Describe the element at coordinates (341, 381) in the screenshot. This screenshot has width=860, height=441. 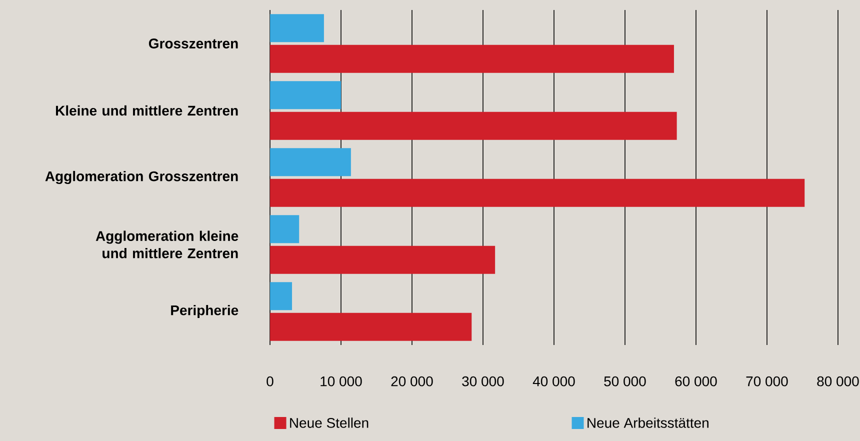
I see `x-tick-label: 10 000` at that location.